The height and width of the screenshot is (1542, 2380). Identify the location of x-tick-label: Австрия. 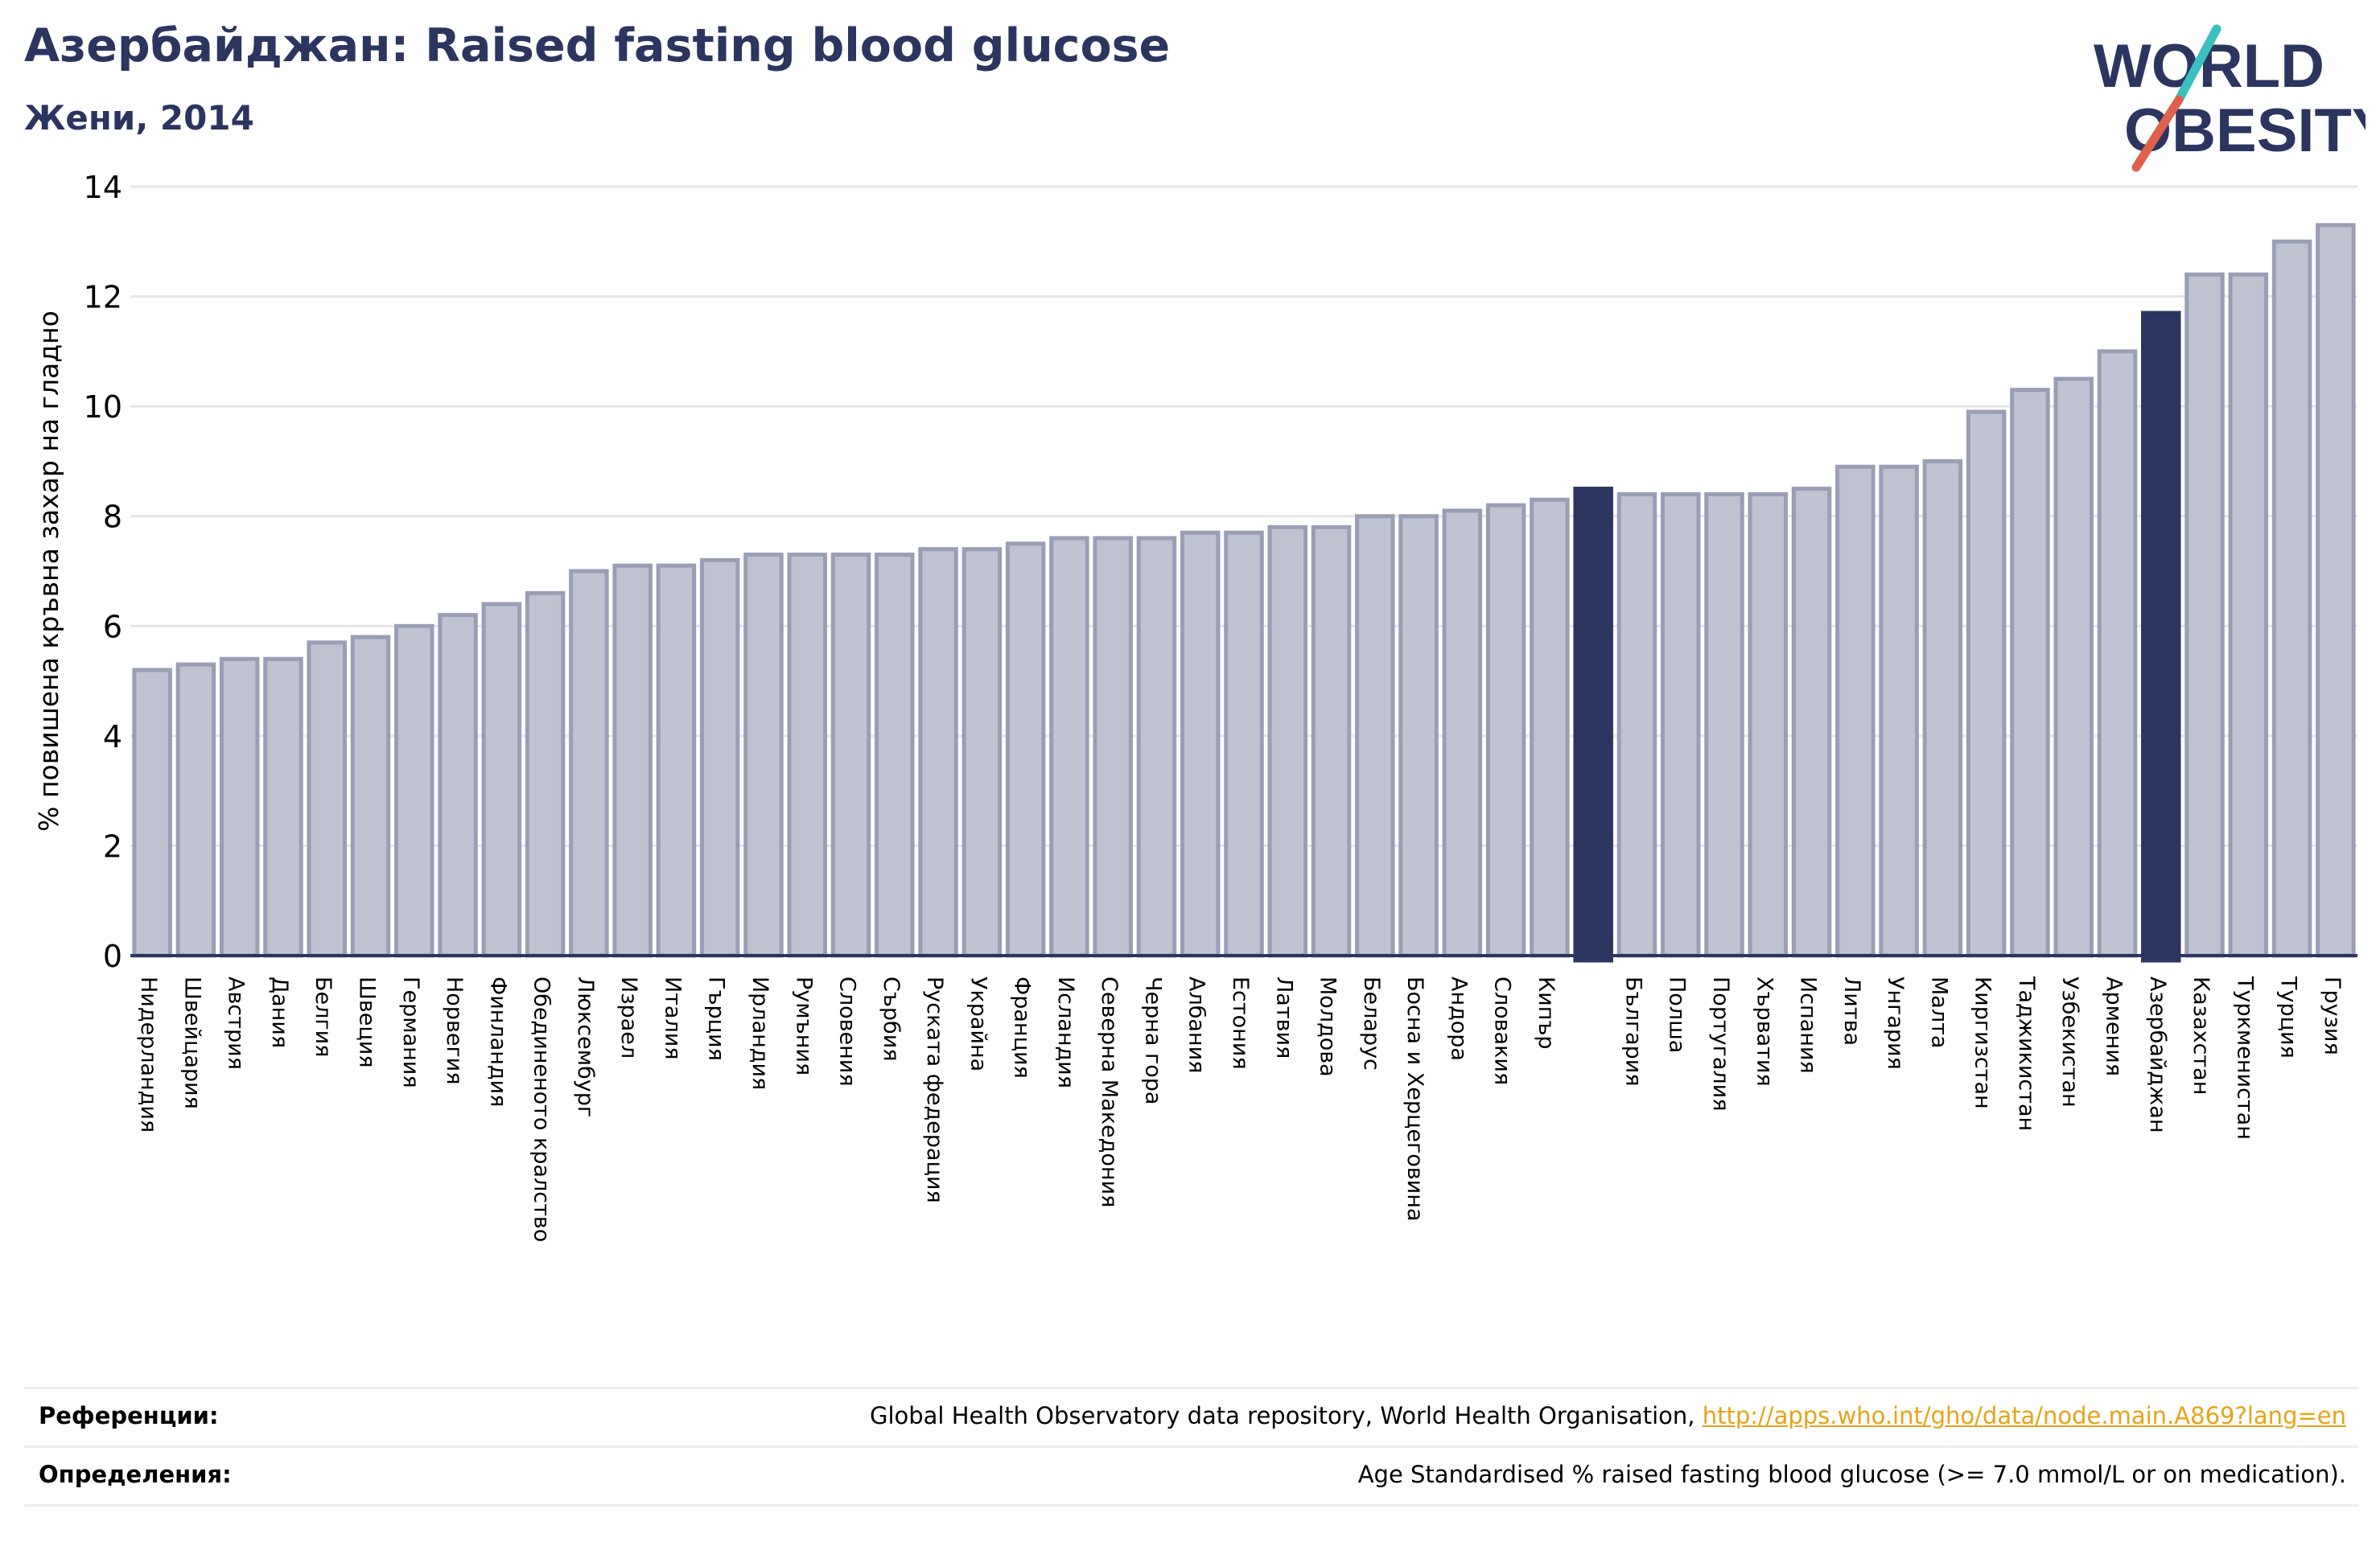
(237, 1023).